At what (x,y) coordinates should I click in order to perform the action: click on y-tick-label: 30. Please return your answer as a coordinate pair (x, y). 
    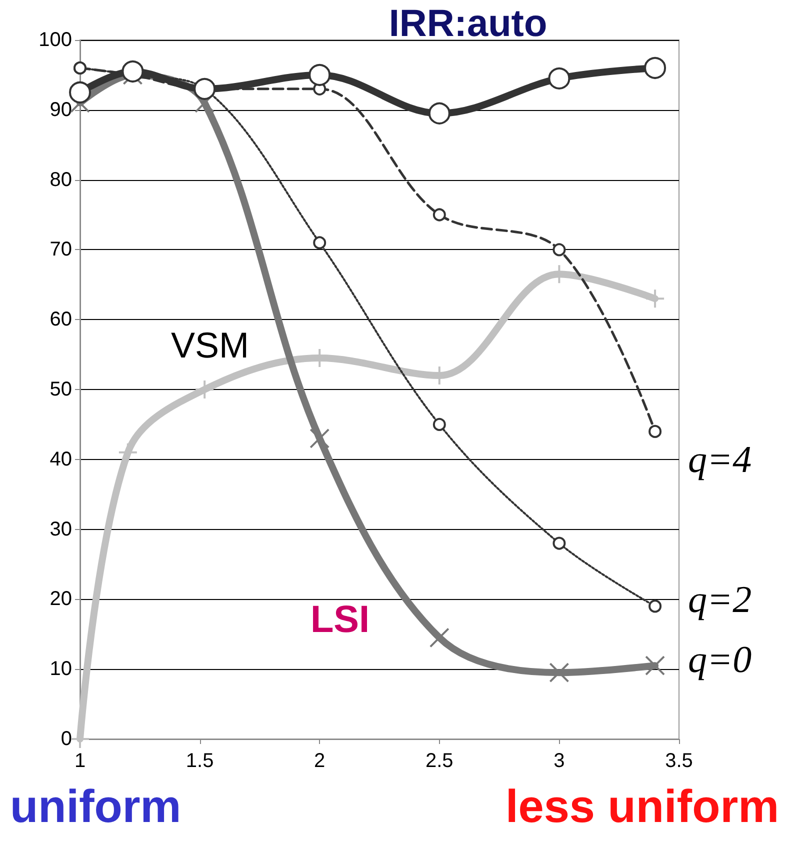
    Looking at the image, I should click on (61, 529).